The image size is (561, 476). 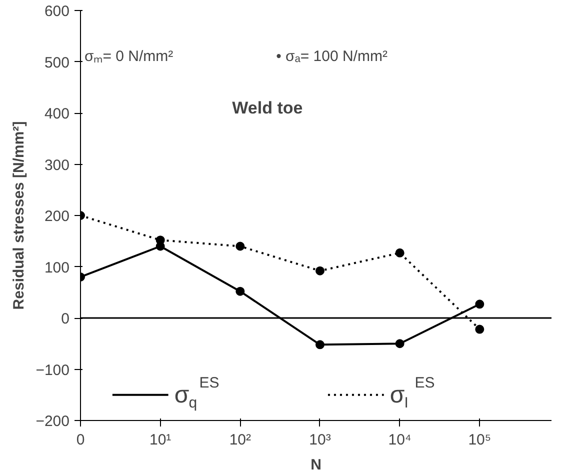 What do you see at coordinates (57, 267) in the screenshot?
I see `y-tick-label: 100` at bounding box center [57, 267].